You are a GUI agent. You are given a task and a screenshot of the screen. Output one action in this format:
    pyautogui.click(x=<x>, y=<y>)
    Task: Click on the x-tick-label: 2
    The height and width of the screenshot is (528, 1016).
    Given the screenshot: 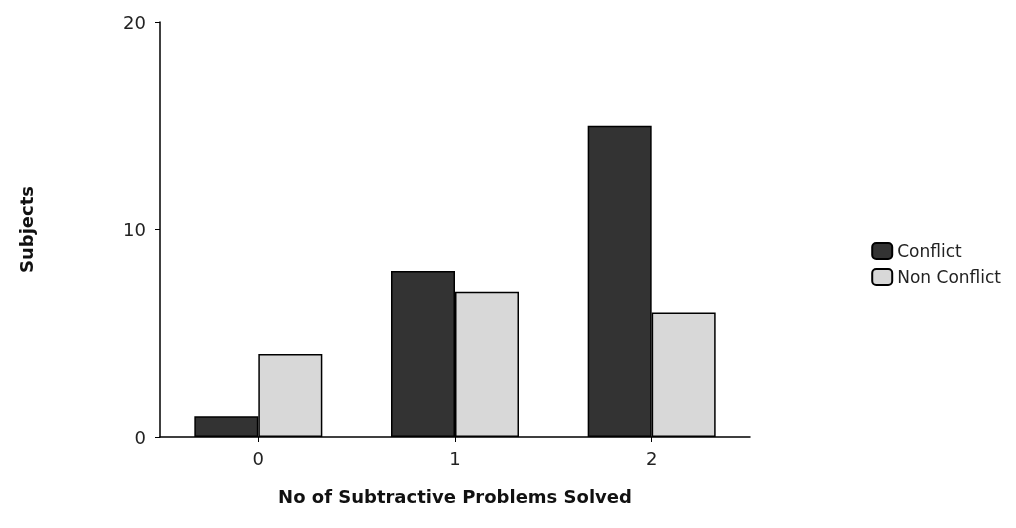 What is the action you would take?
    pyautogui.click(x=651, y=458)
    